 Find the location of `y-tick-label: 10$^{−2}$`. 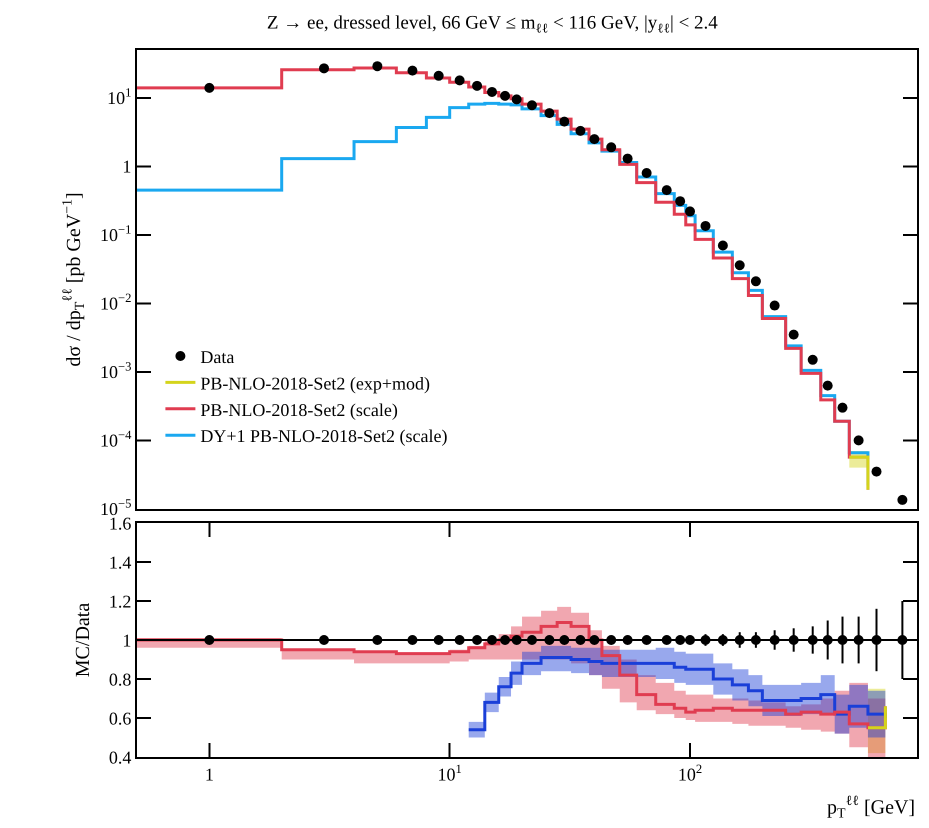

y-tick-label: 10$^{−2}$ is located at coordinates (116, 302).